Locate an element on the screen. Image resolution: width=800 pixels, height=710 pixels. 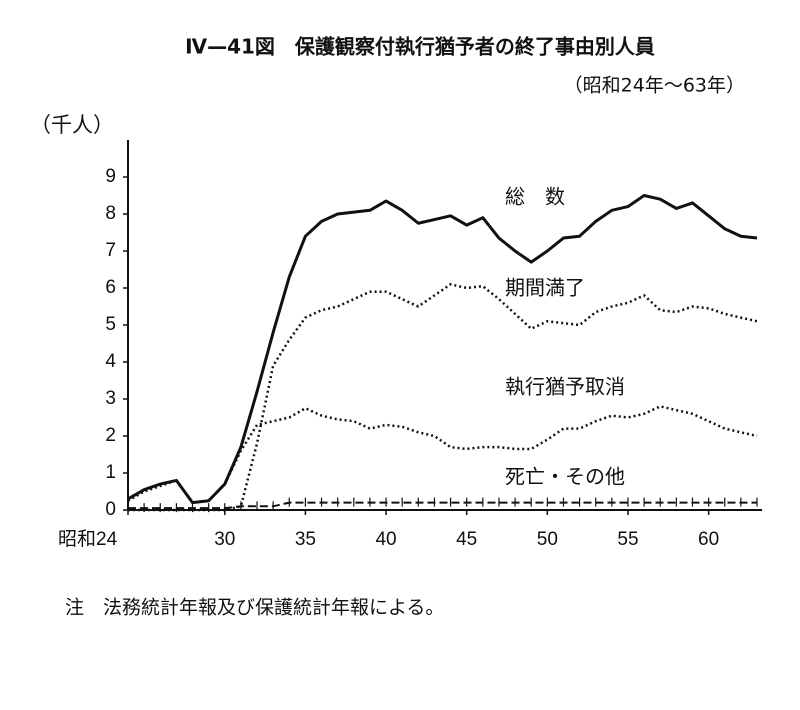
y-tick-label: 5 is located at coordinates (110, 324).